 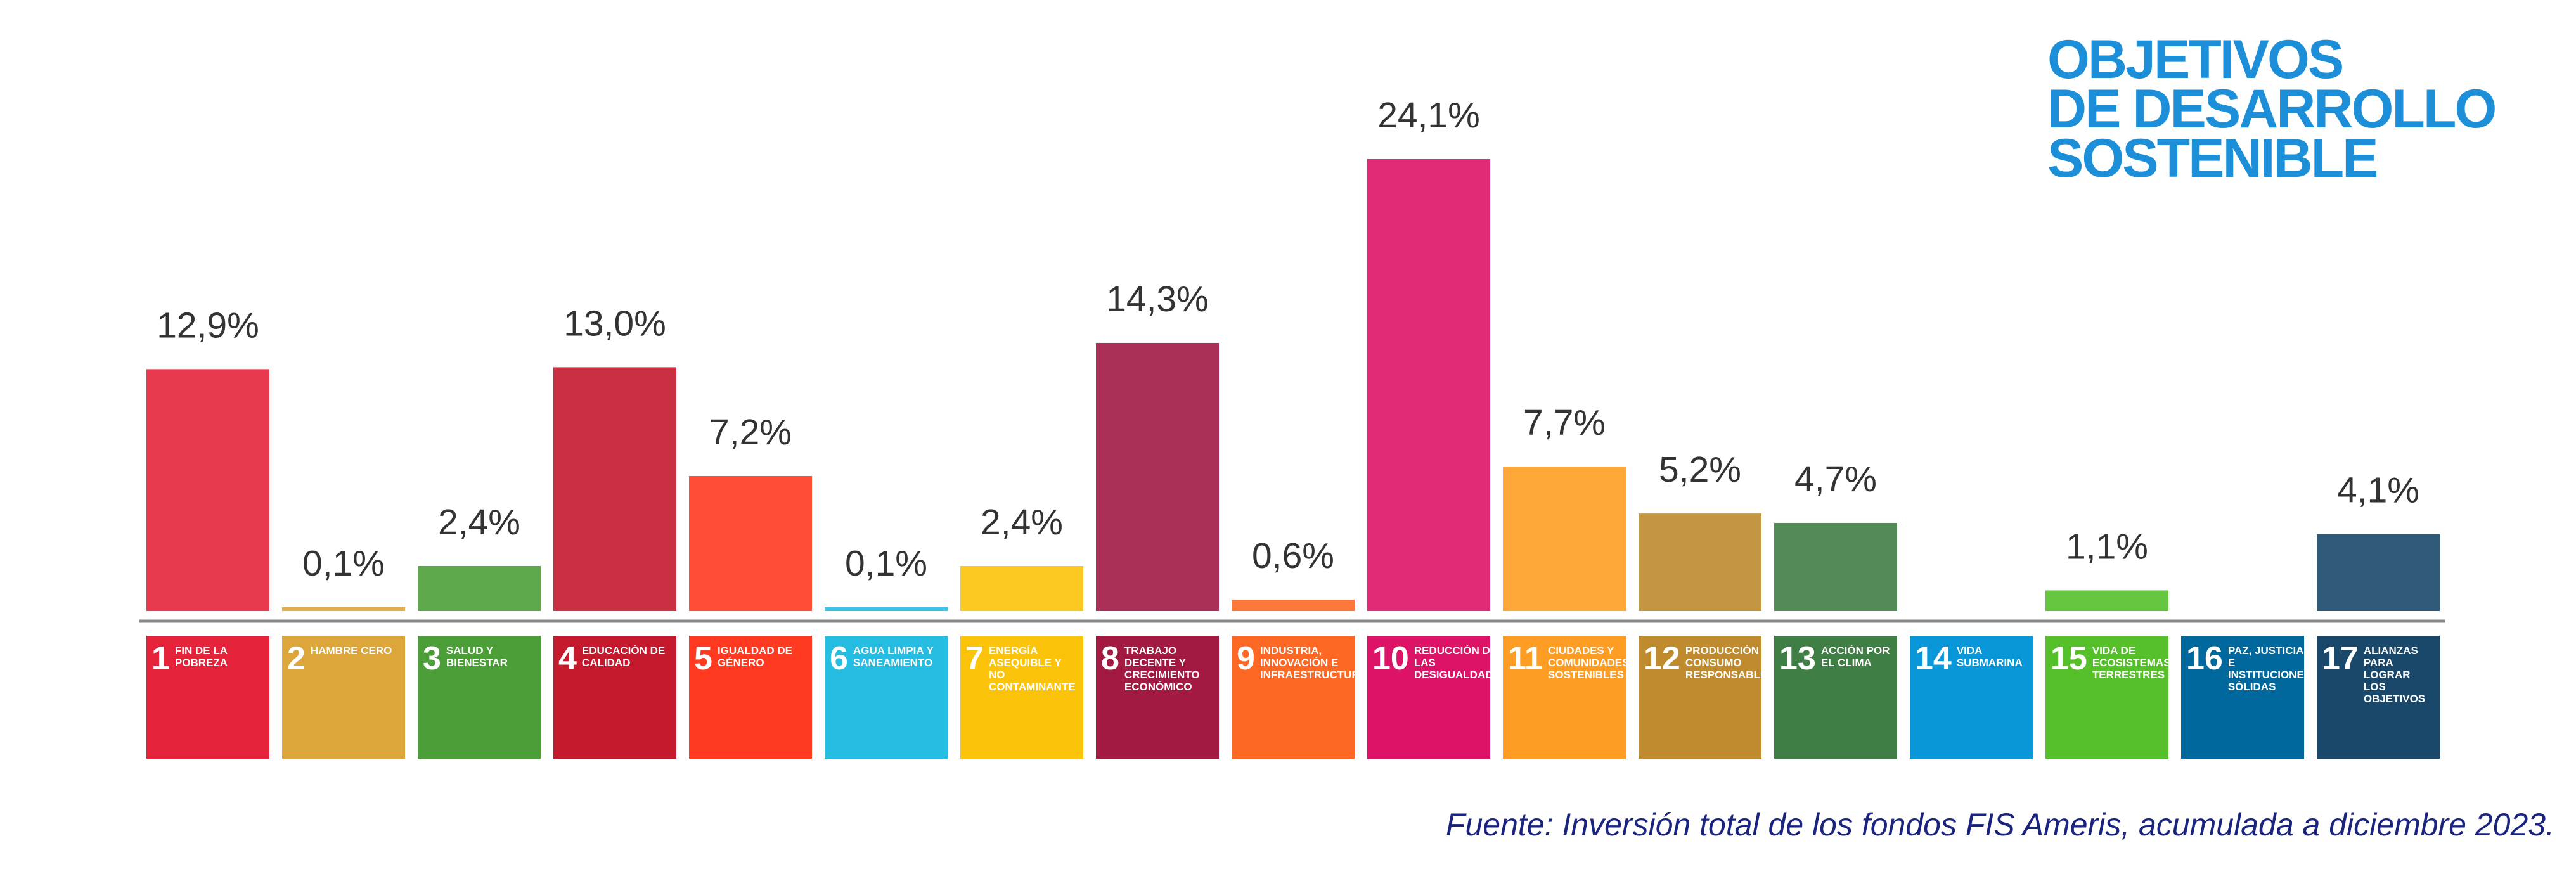 What do you see at coordinates (1525, 658) in the screenshot?
I see `goal-number: 11` at bounding box center [1525, 658].